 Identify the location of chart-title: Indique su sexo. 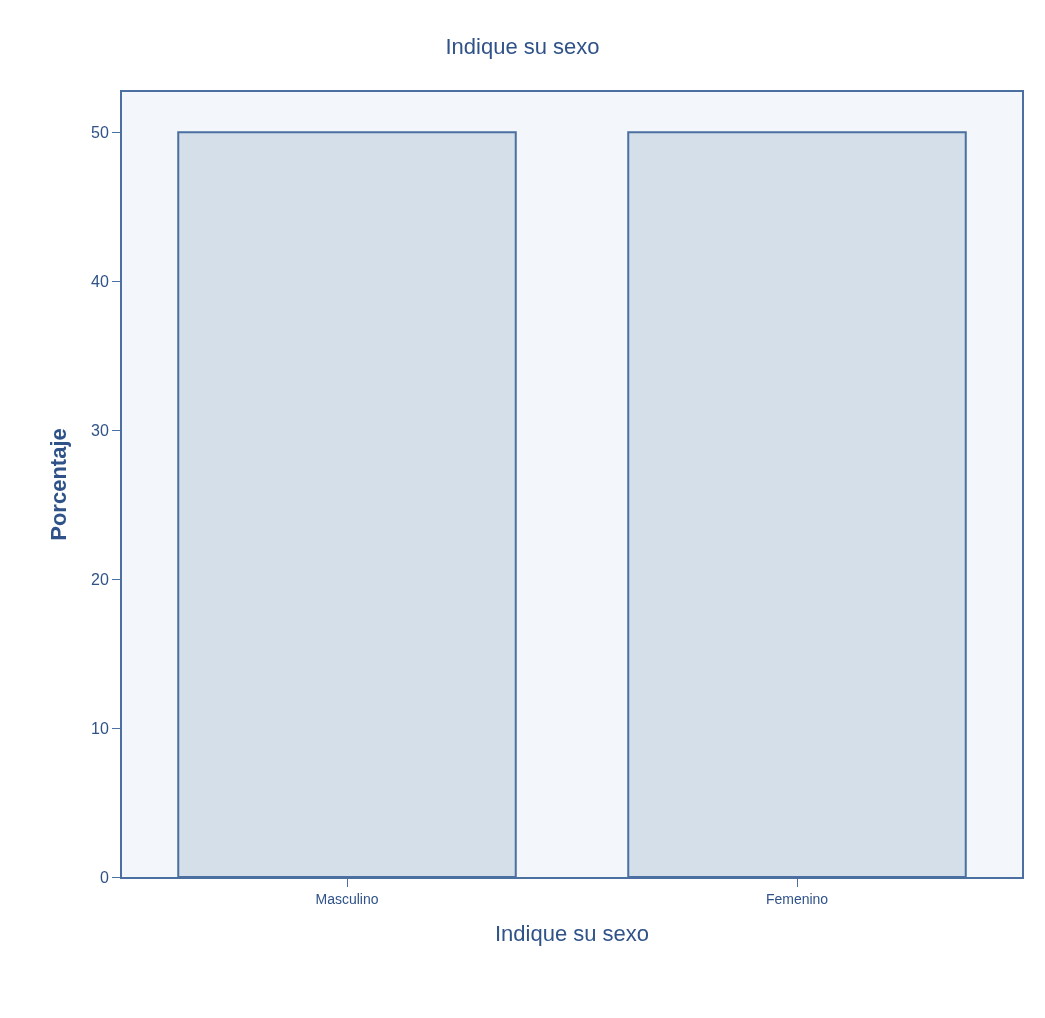
(522, 46).